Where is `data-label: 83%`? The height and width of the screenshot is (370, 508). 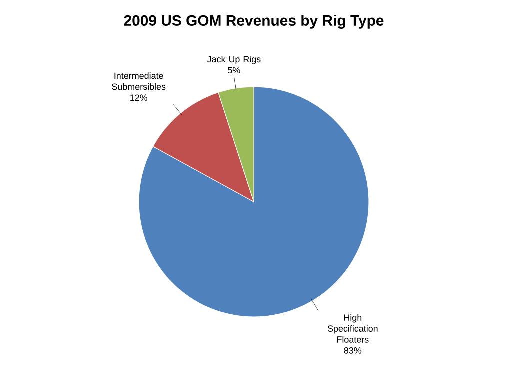 data-label: 83% is located at coordinates (353, 351).